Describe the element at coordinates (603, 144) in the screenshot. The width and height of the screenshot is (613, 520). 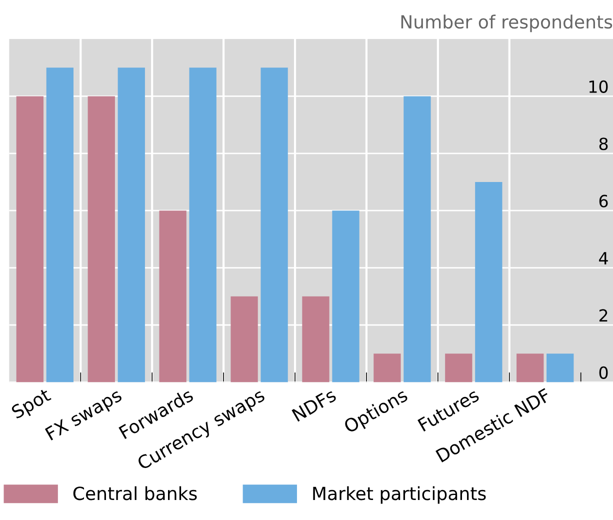
I see `y-tick-label: 8` at that location.